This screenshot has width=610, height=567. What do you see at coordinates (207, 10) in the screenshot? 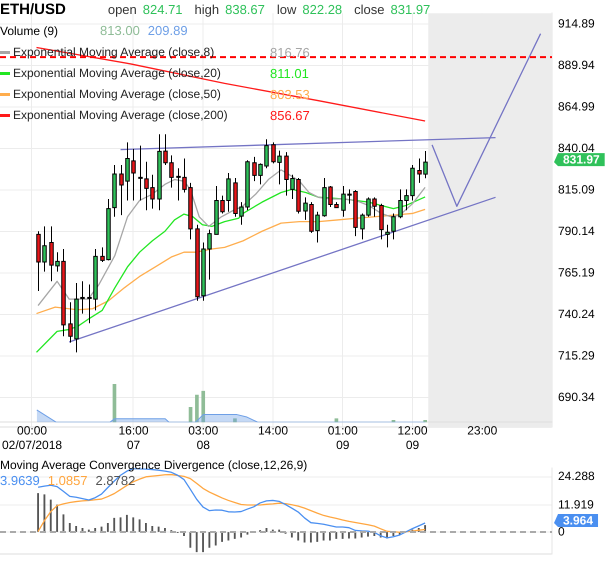
I see `annotation: high` at bounding box center [207, 10].